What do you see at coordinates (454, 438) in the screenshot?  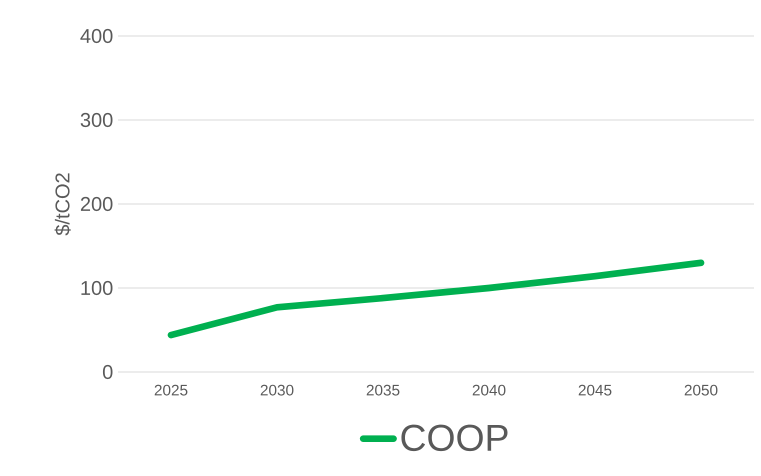 I see `legend-label: COOP` at bounding box center [454, 438].